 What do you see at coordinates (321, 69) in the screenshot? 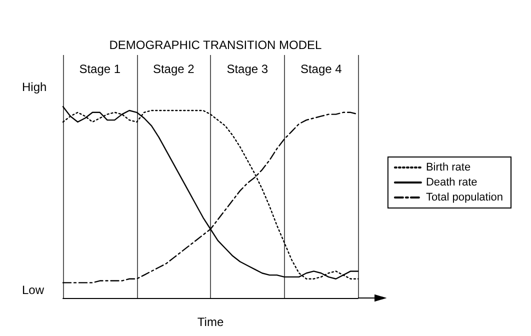
I see `text: Stage 4` at bounding box center [321, 69].